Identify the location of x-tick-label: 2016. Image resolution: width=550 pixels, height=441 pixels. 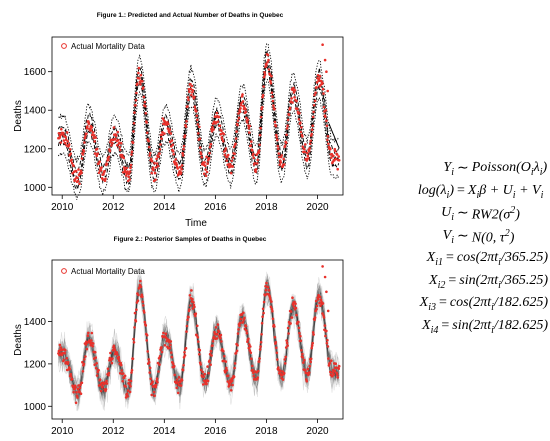
(215, 431).